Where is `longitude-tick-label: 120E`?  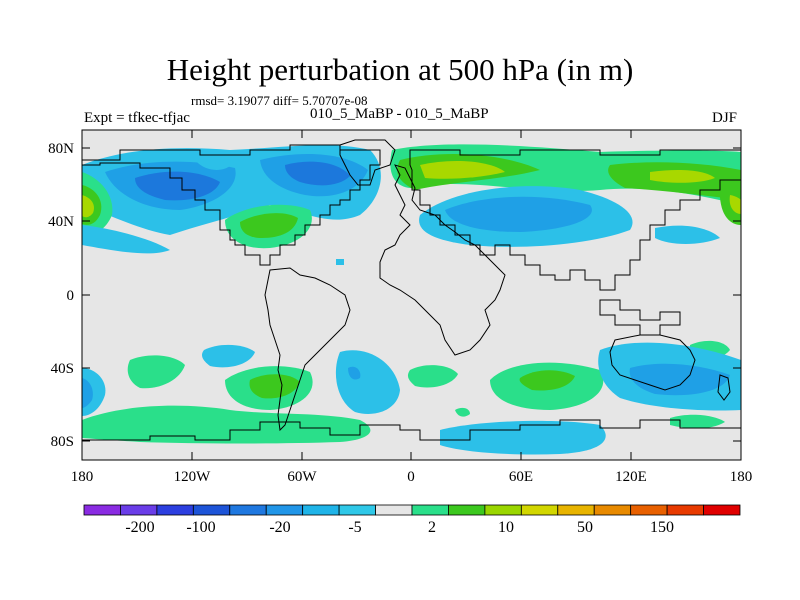
longitude-tick-label: 120E is located at coordinates (631, 477).